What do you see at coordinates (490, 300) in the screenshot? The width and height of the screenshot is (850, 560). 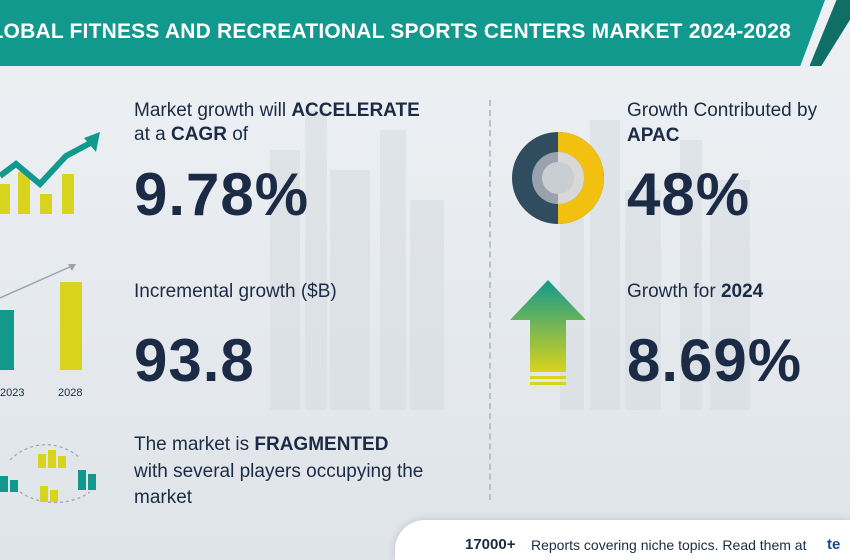 I see `column-divider` at bounding box center [490, 300].